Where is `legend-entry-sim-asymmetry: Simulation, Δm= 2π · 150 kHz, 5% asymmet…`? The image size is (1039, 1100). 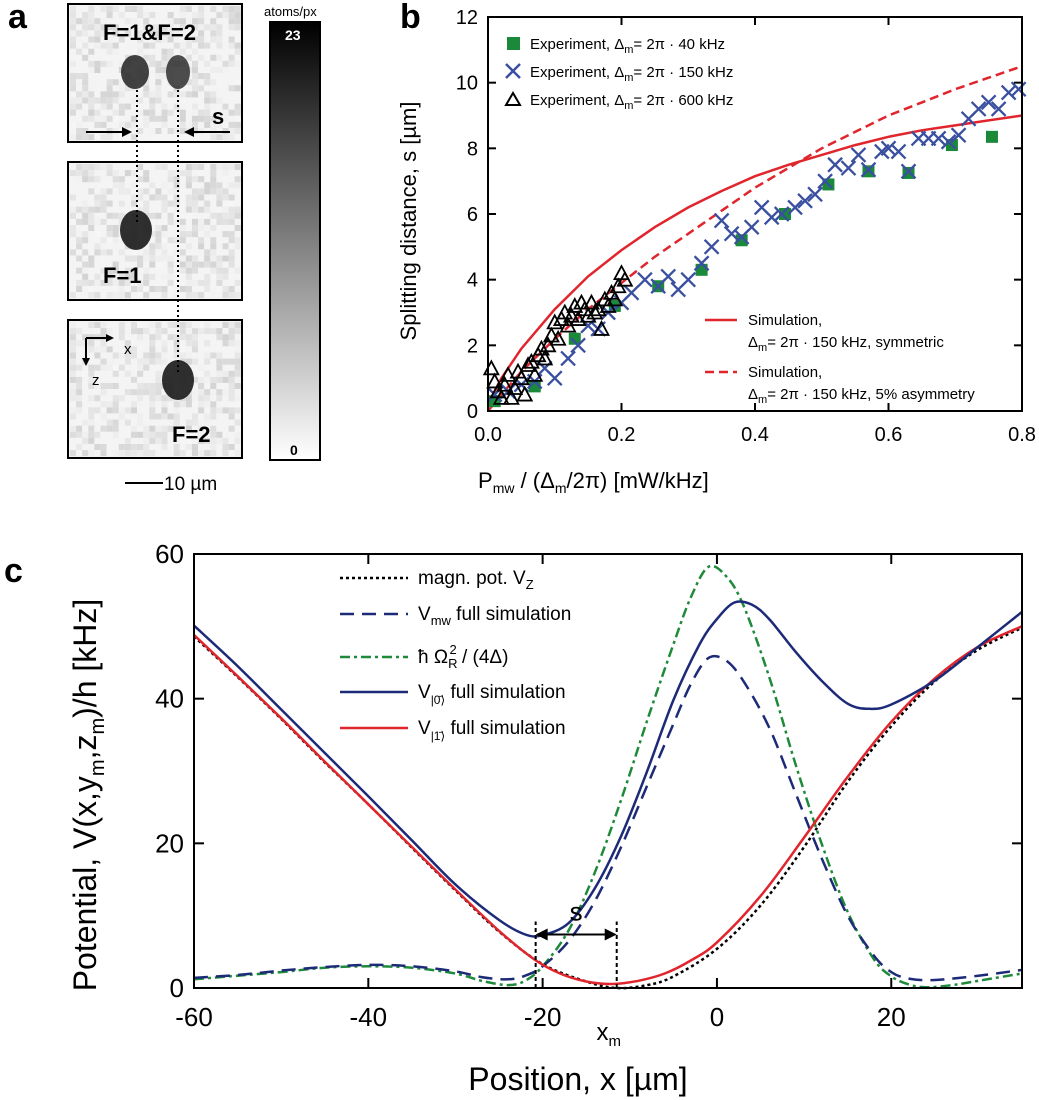 legend-entry-sim-asymmetry: Simulation, Δm= 2π · 150 kHz, 5% asymmet… is located at coordinates (840, 385).